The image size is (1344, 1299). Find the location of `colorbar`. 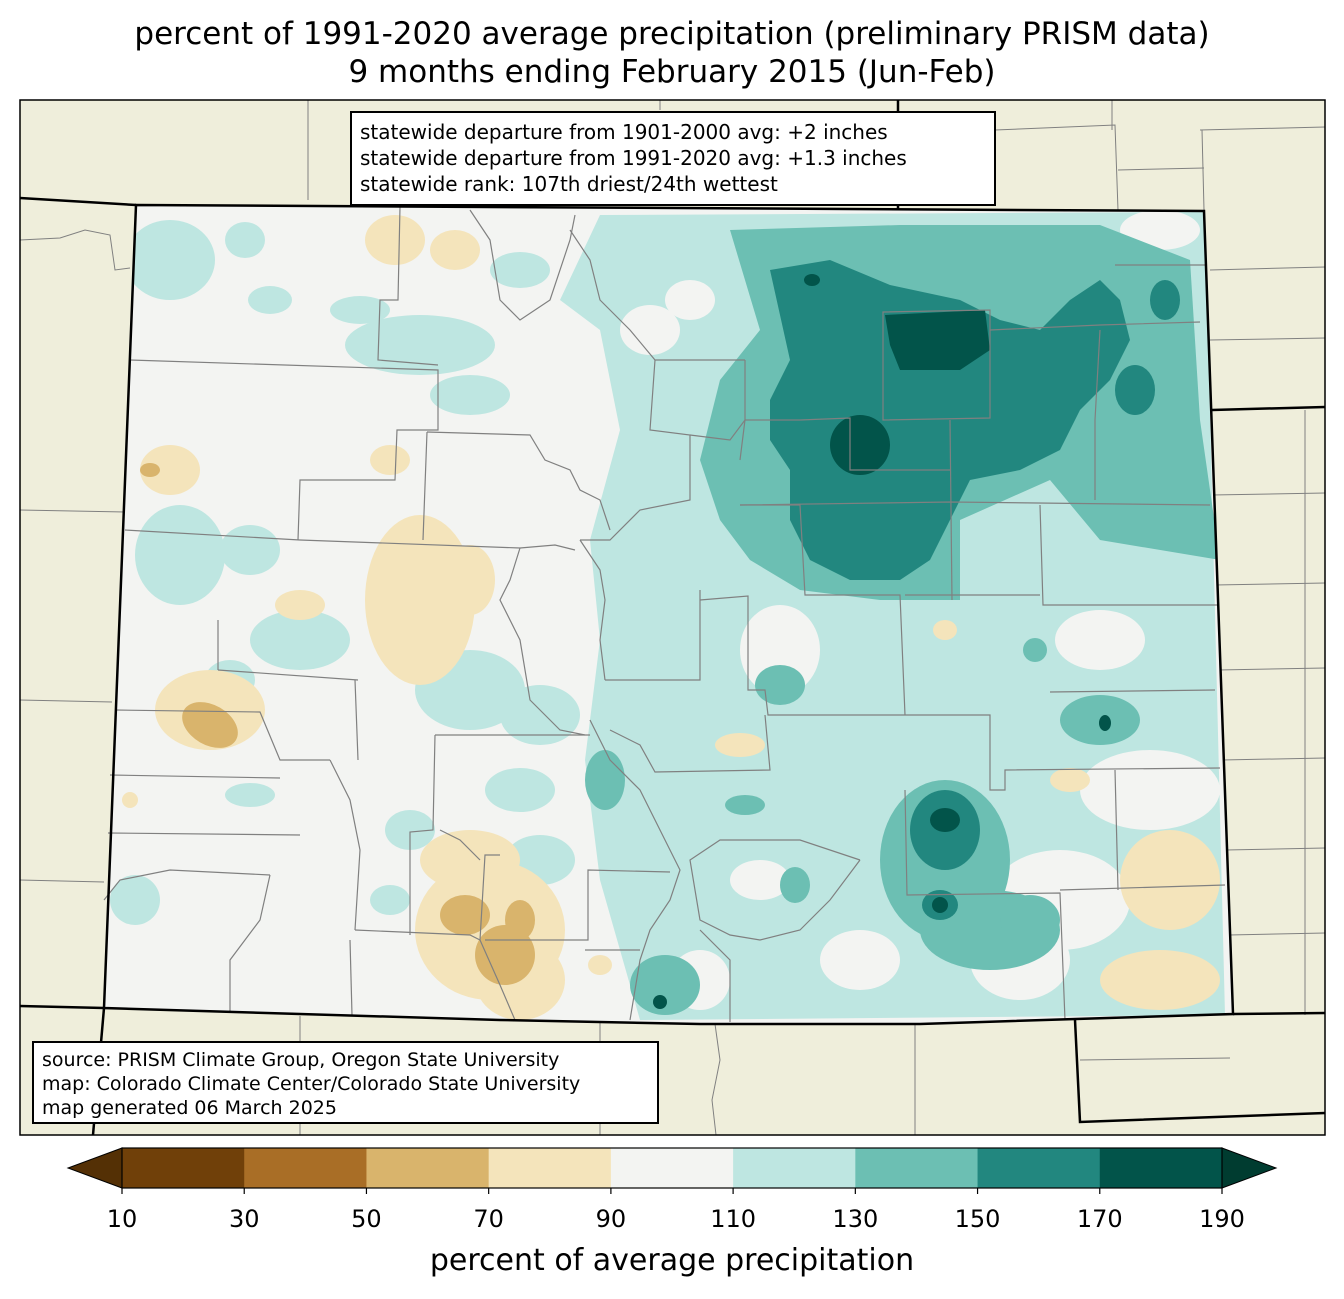

colorbar is located at coordinates (672, 1170).